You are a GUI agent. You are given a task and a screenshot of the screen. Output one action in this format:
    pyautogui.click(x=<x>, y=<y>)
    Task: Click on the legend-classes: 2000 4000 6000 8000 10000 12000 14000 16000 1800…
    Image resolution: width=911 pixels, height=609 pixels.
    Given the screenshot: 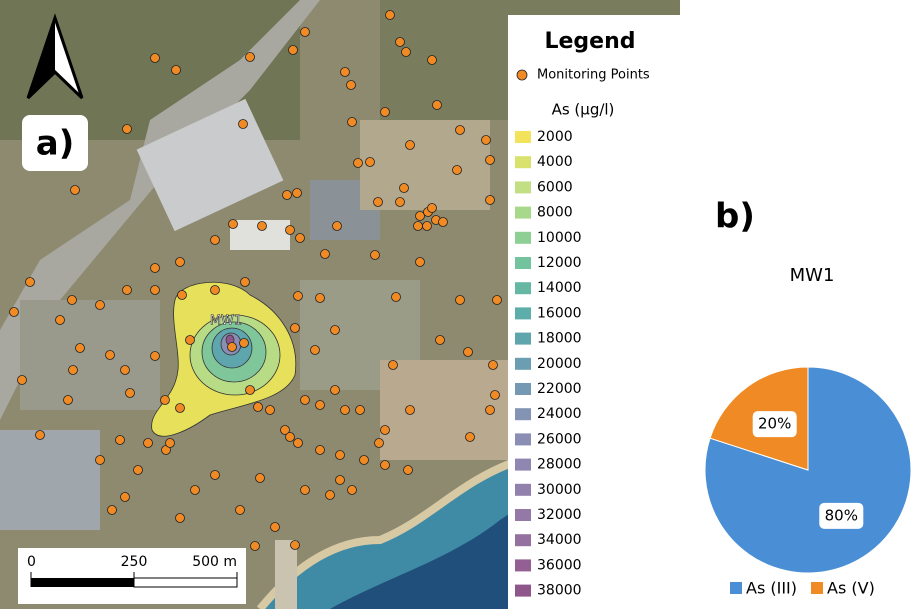 What is the action you would take?
    pyautogui.click(x=548, y=364)
    